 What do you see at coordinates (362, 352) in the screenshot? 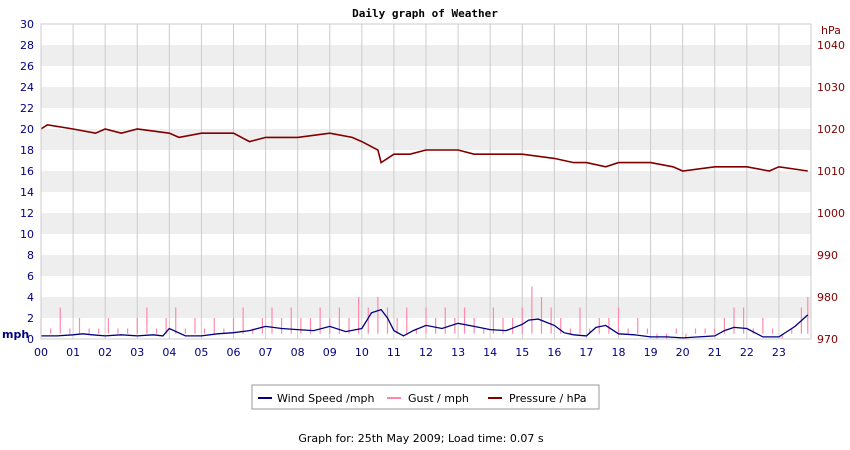
I see `x-tick-label: 10` at bounding box center [362, 352].